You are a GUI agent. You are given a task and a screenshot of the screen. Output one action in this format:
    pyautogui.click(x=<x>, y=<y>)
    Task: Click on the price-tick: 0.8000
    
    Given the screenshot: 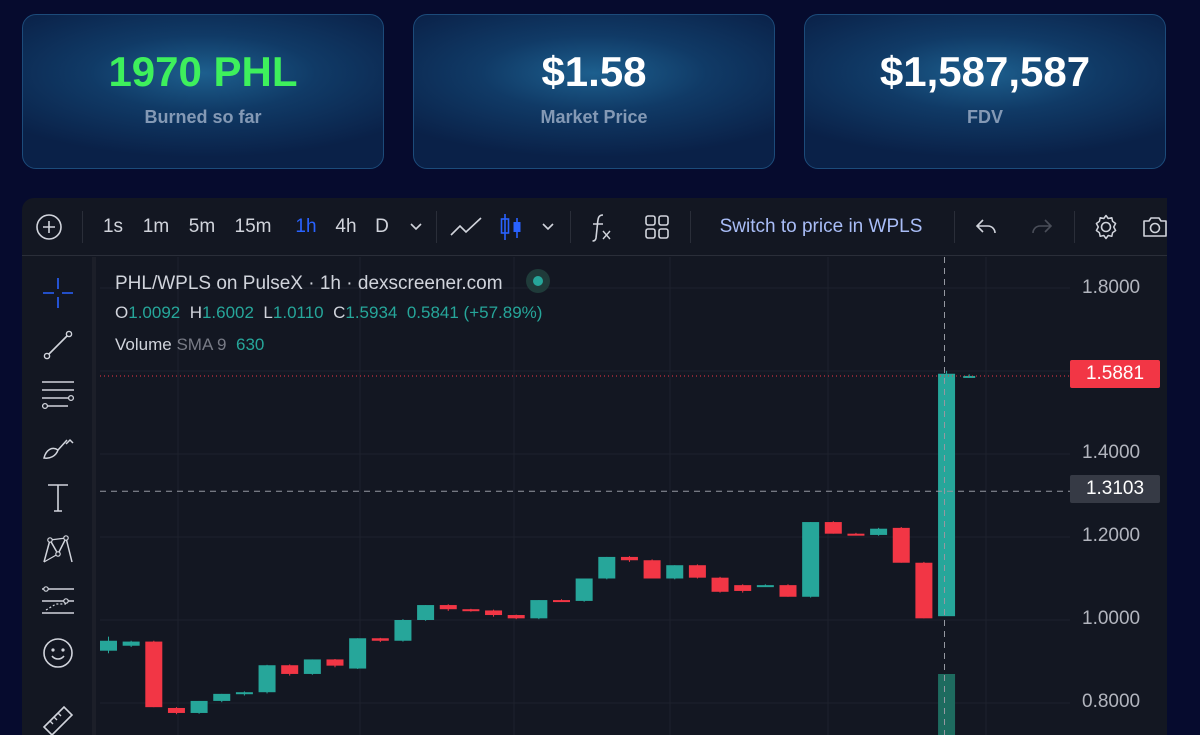 What is the action you would take?
    pyautogui.click(x=1111, y=701)
    